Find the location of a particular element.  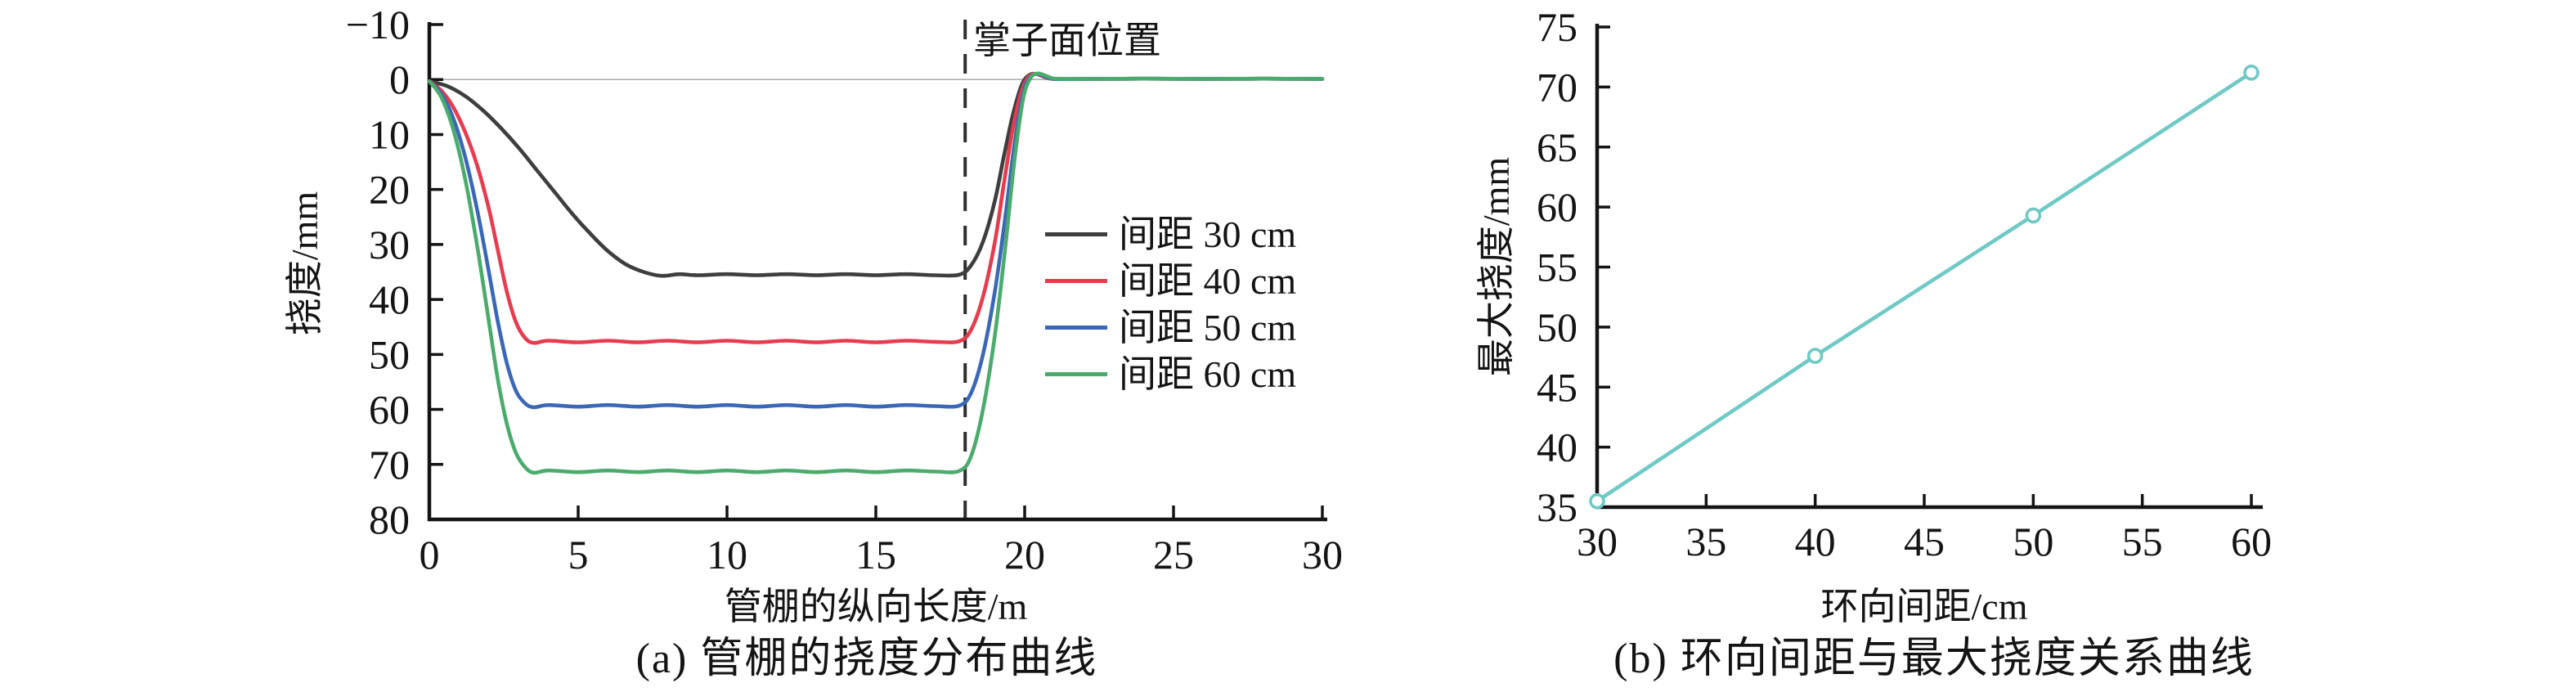

legend-label-60cm: 间距 60 cm is located at coordinates (1208, 374).